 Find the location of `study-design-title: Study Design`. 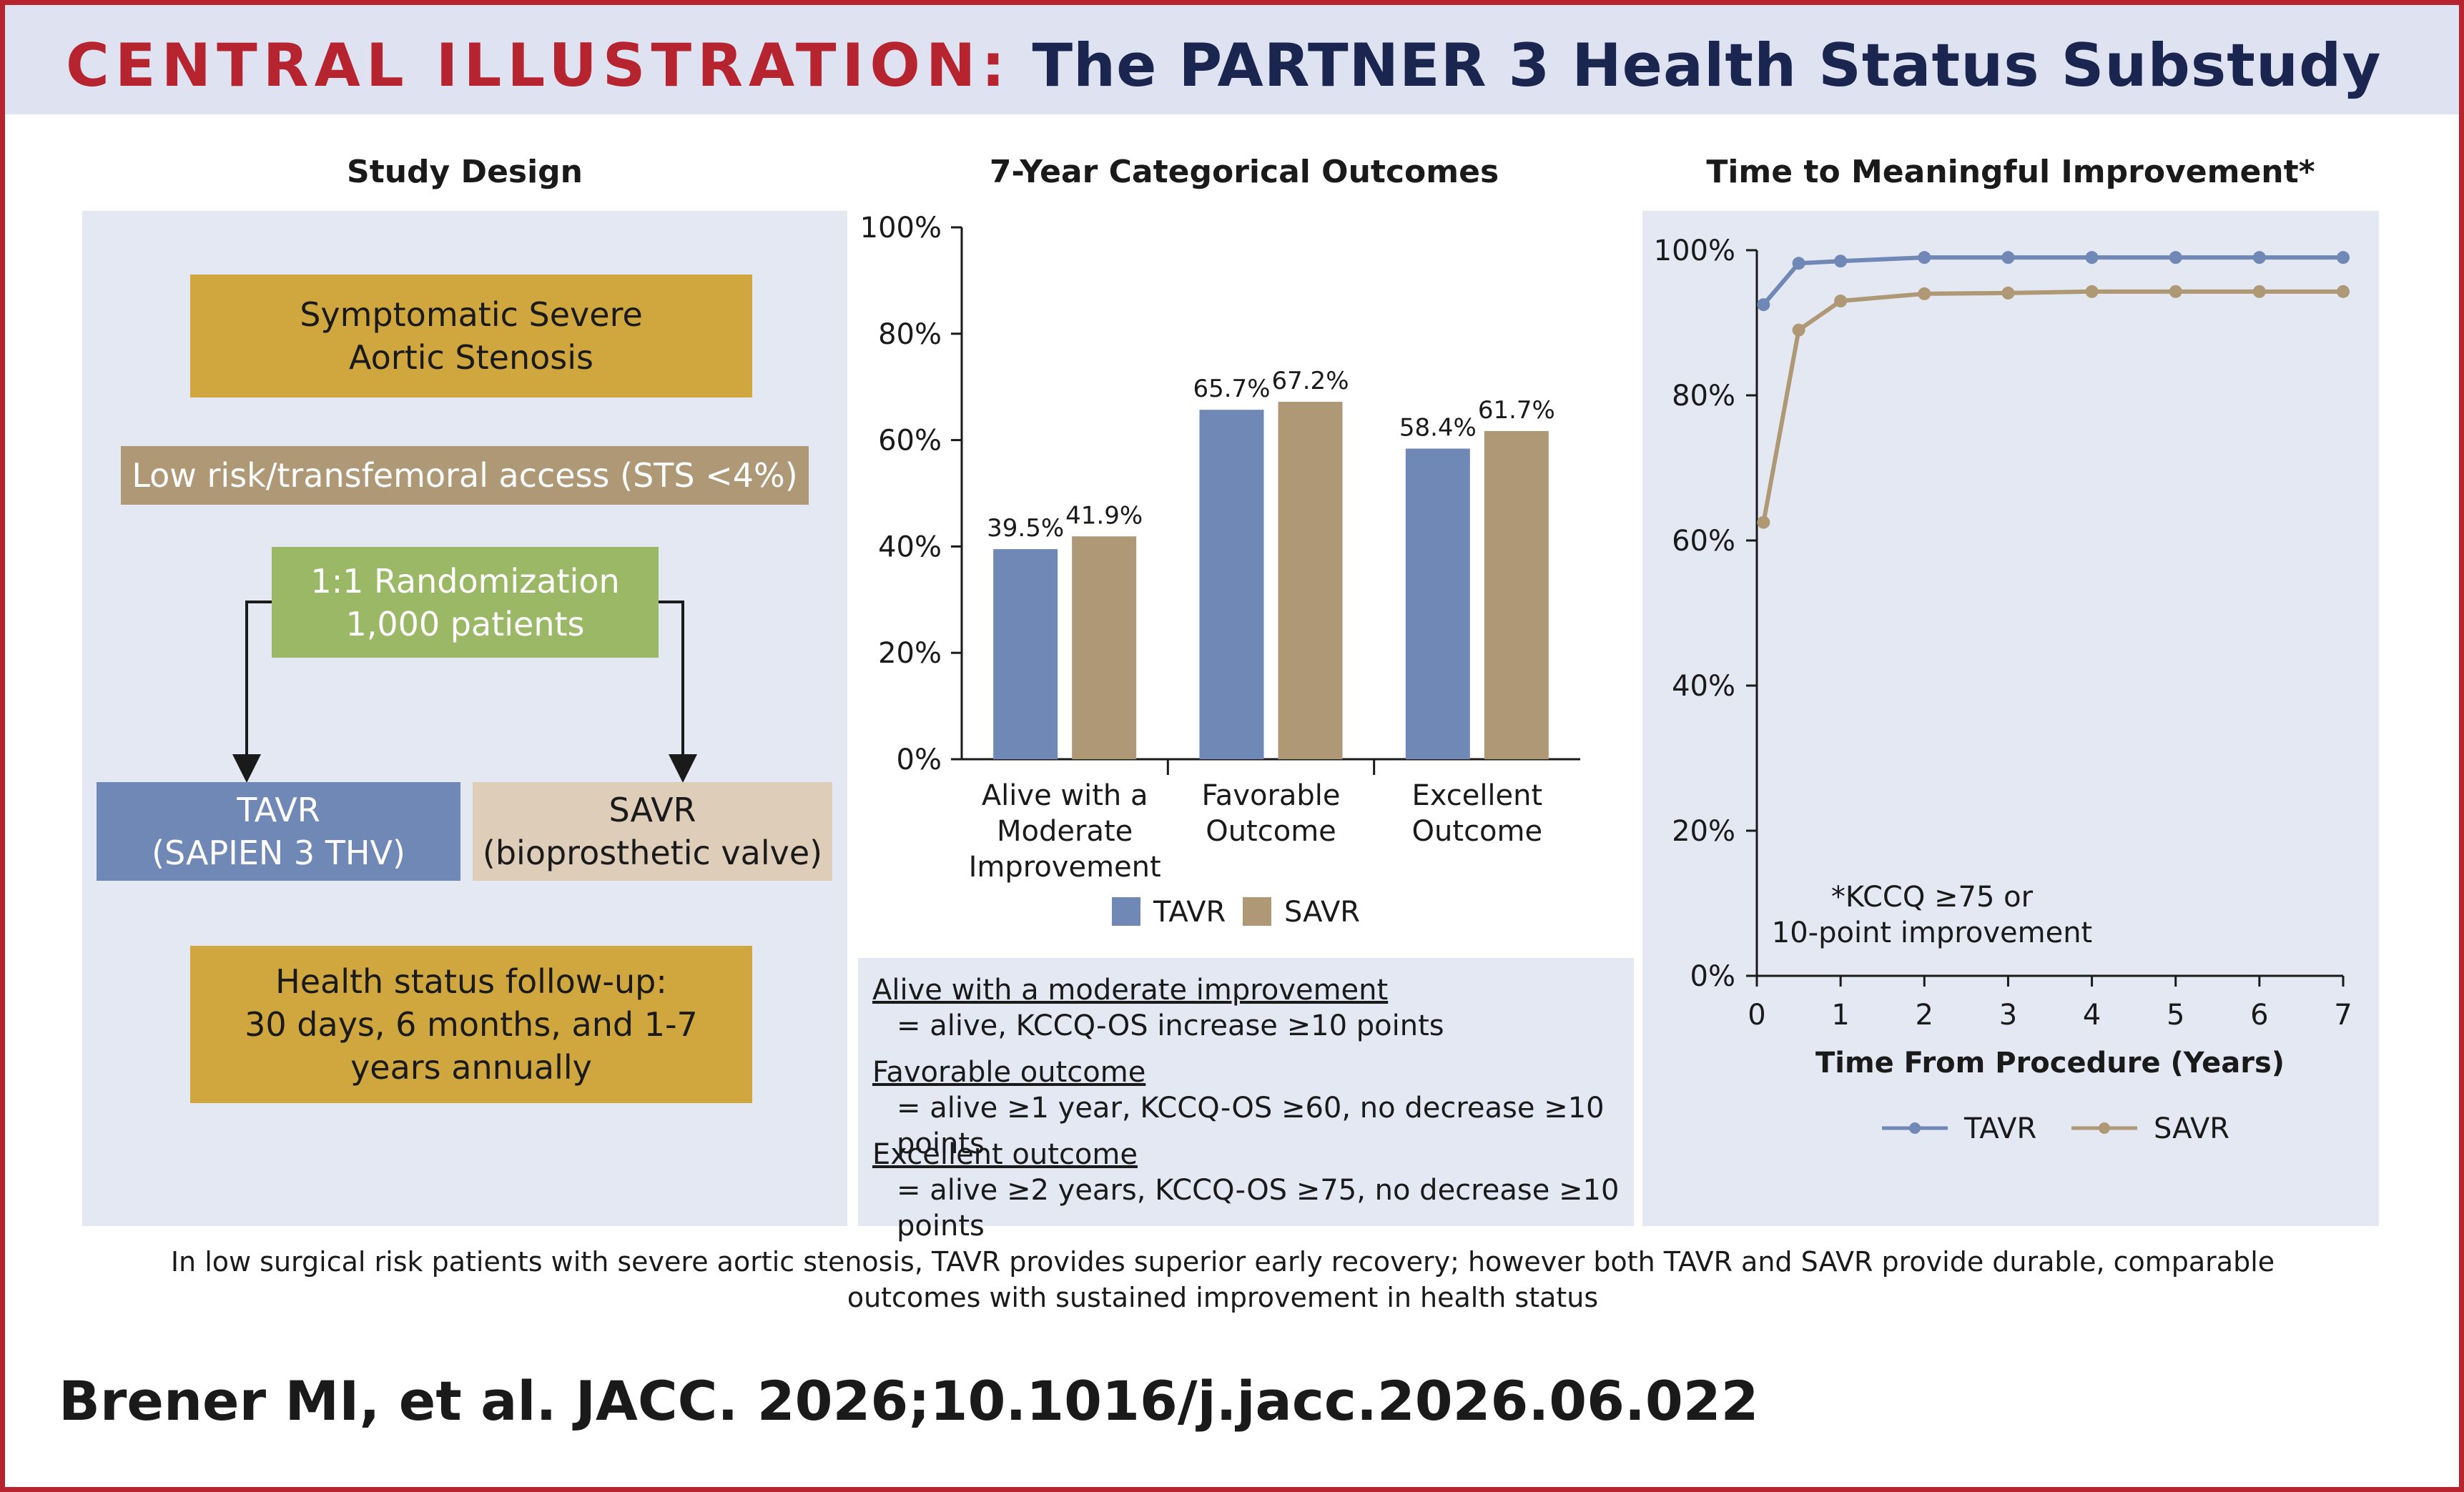

study-design-title: Study Design is located at coordinates (465, 172).